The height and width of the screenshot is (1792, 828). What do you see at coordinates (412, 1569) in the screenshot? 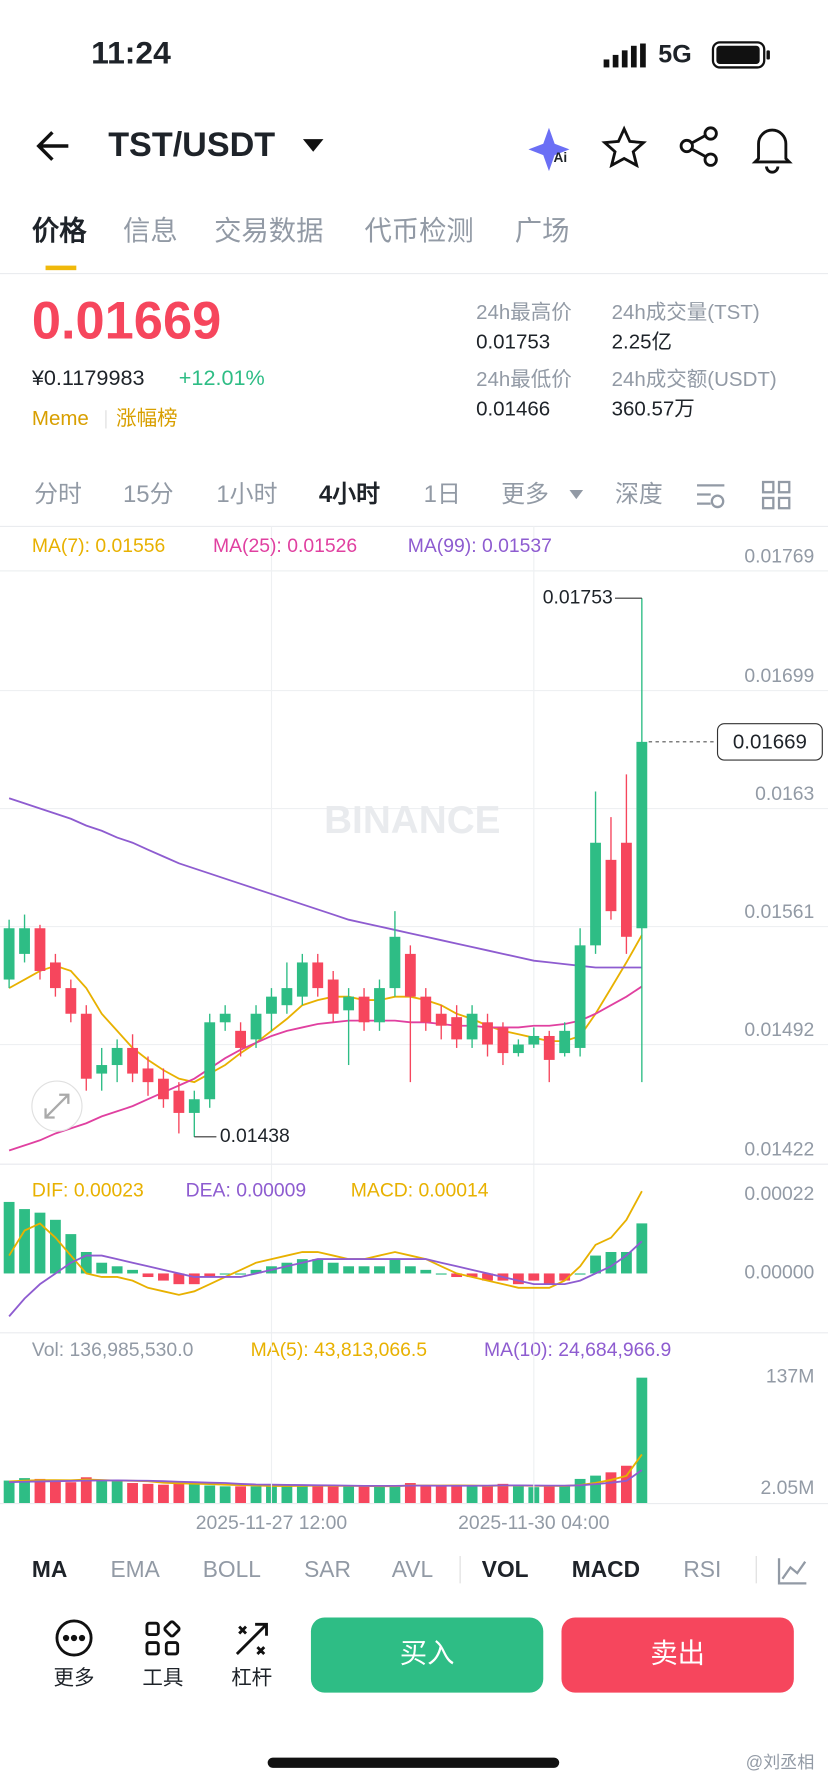
I see `indicator-tab: AVL` at bounding box center [412, 1569].